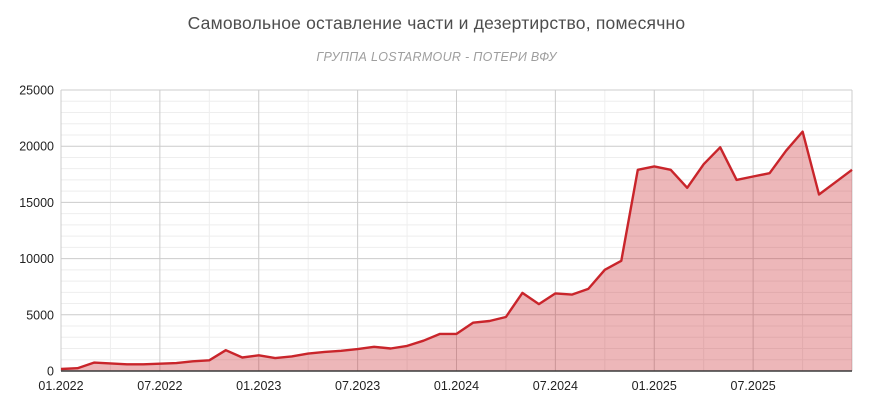 The image size is (873, 414). What do you see at coordinates (36, 147) in the screenshot?
I see `y-axis-tick-label: 20000` at bounding box center [36, 147].